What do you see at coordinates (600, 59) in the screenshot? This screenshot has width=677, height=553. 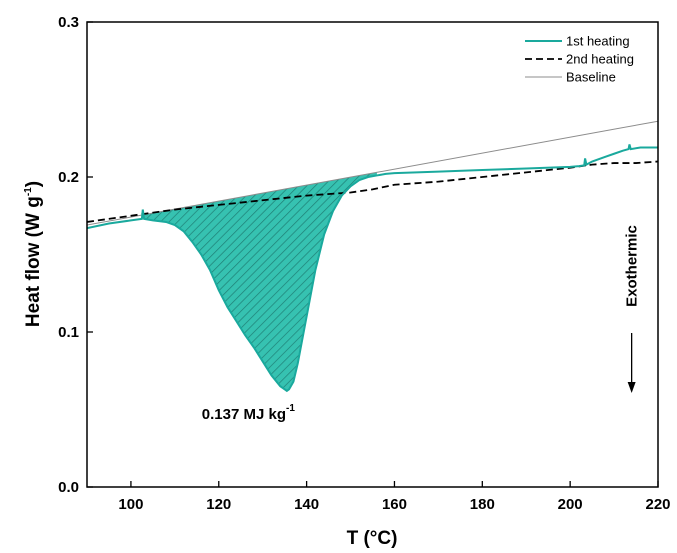 I see `legend-label-1: 2nd heating` at bounding box center [600, 59].